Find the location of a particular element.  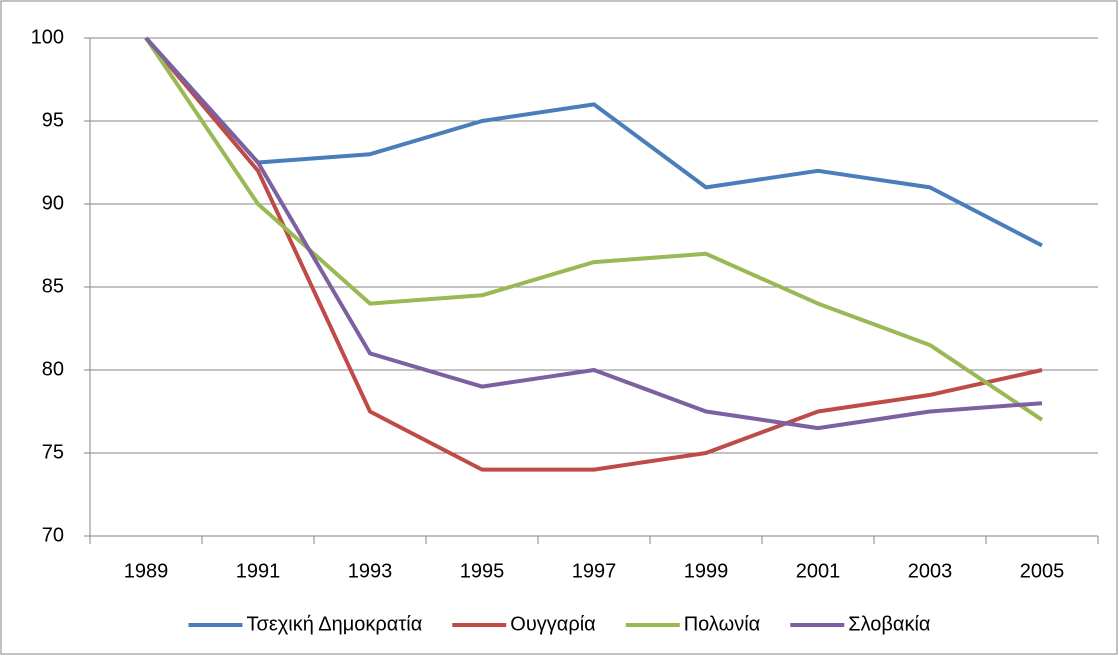

x-tick-label: 1989 is located at coordinates (146, 571).